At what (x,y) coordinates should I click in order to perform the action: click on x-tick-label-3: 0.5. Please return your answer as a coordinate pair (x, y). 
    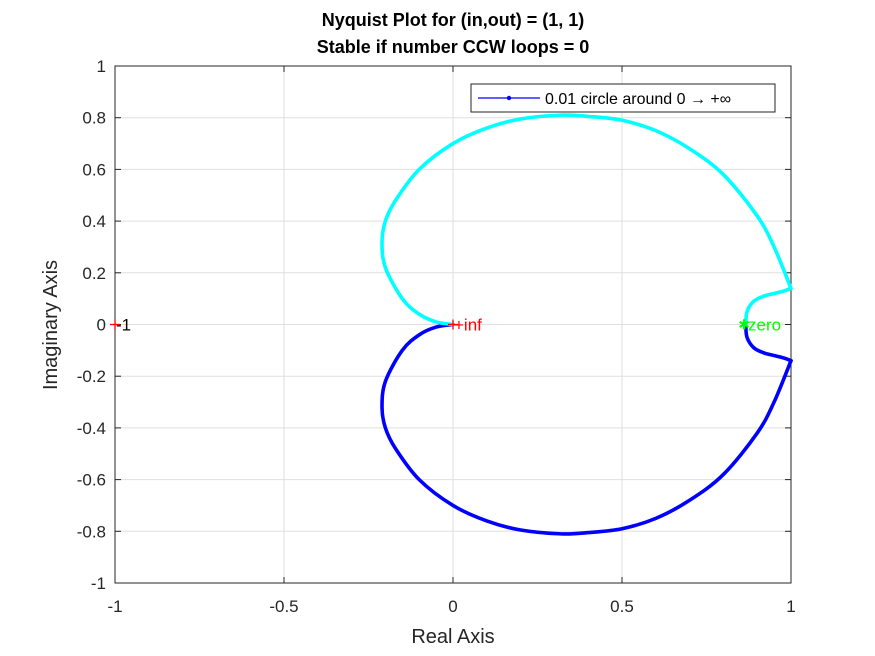
    Looking at the image, I should click on (622, 606).